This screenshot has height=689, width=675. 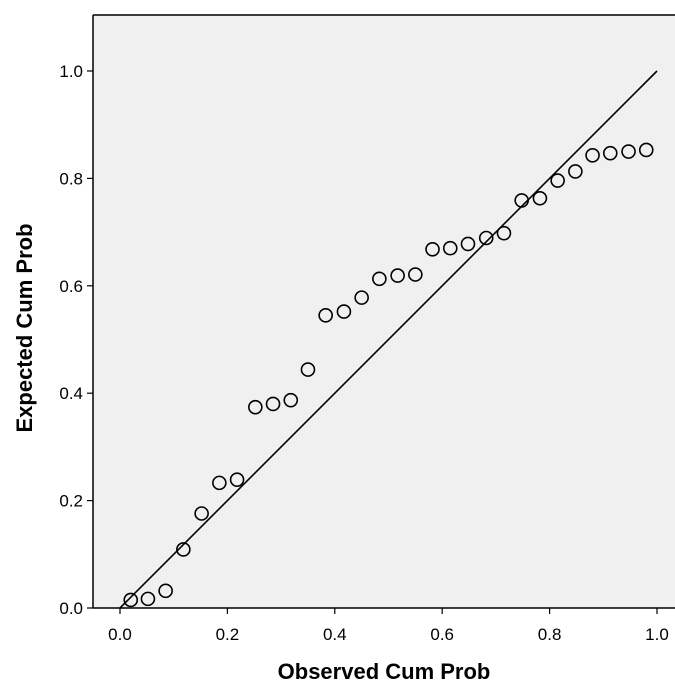 I want to click on y-tick-label: 1.0, so click(x=71, y=71).